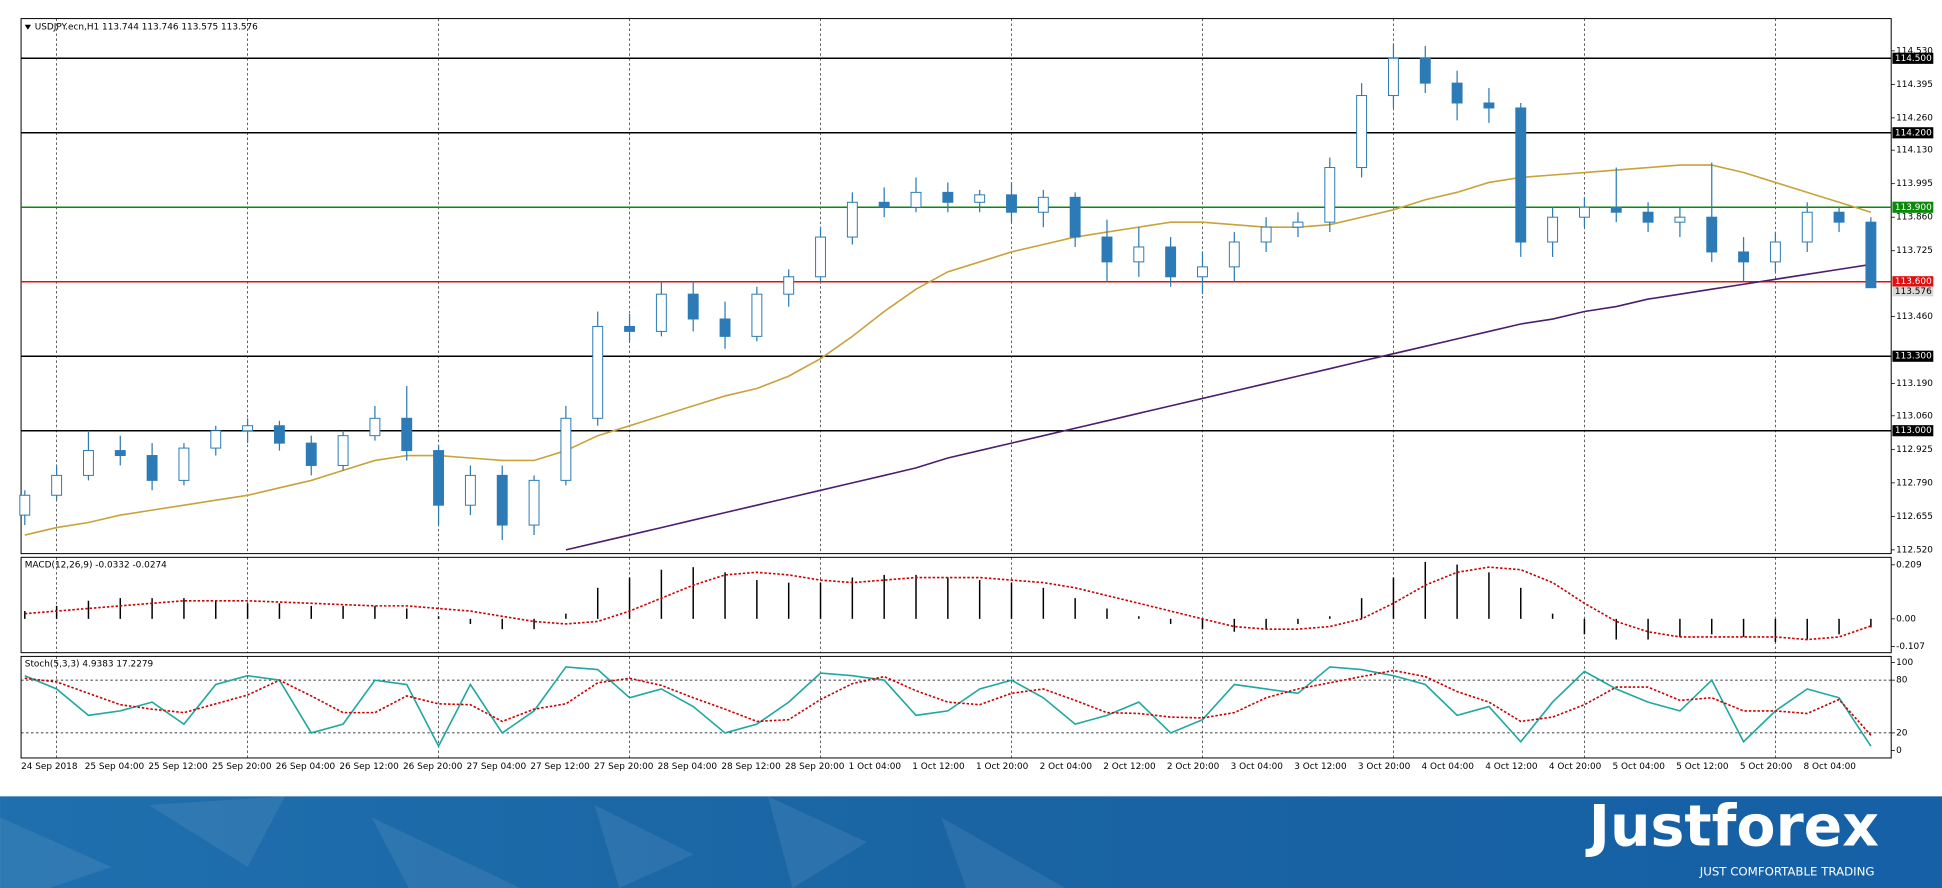  I want to click on x-tick-label: 3 Oct 20:00, so click(1384, 767).